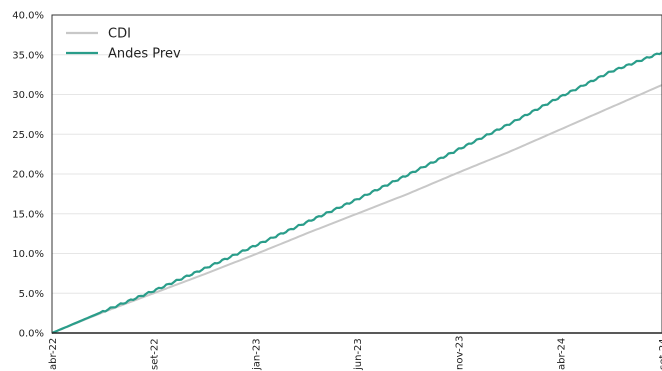 The image size is (662, 371). I want to click on y-tick-label: 15.0%, so click(28, 214).